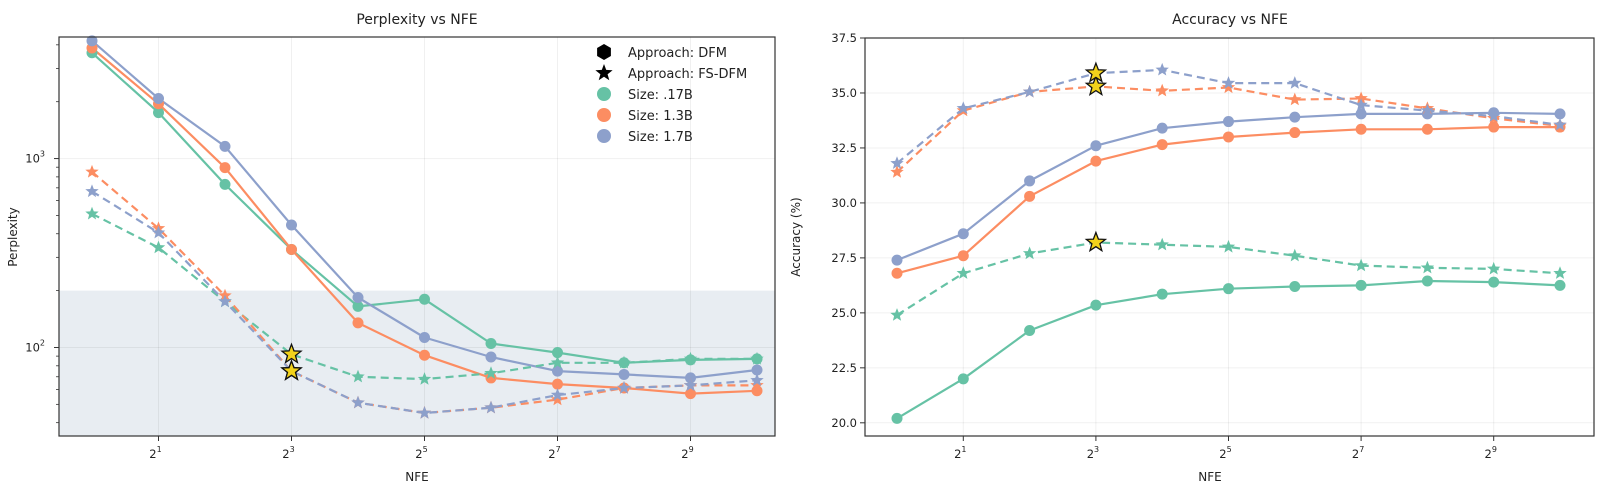 The height and width of the screenshot is (486, 1600). I want to click on y-tick-label: 32.5, so click(844, 148).